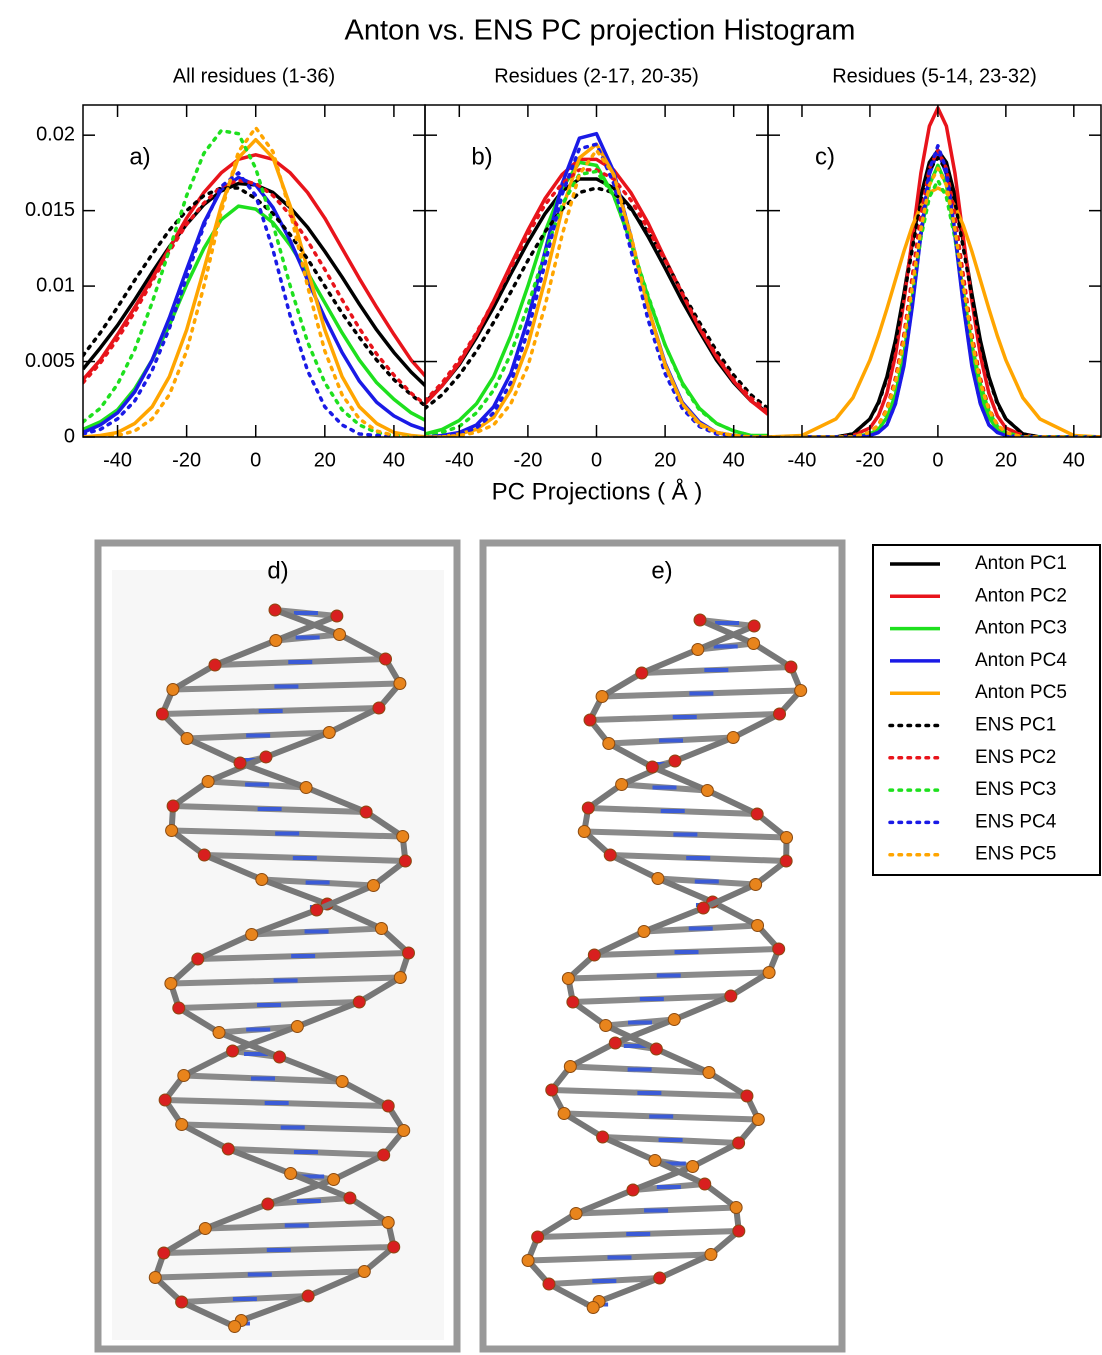 The height and width of the screenshot is (1355, 1102). What do you see at coordinates (734, 460) in the screenshot?
I see `x-tick-label: 40` at bounding box center [734, 460].